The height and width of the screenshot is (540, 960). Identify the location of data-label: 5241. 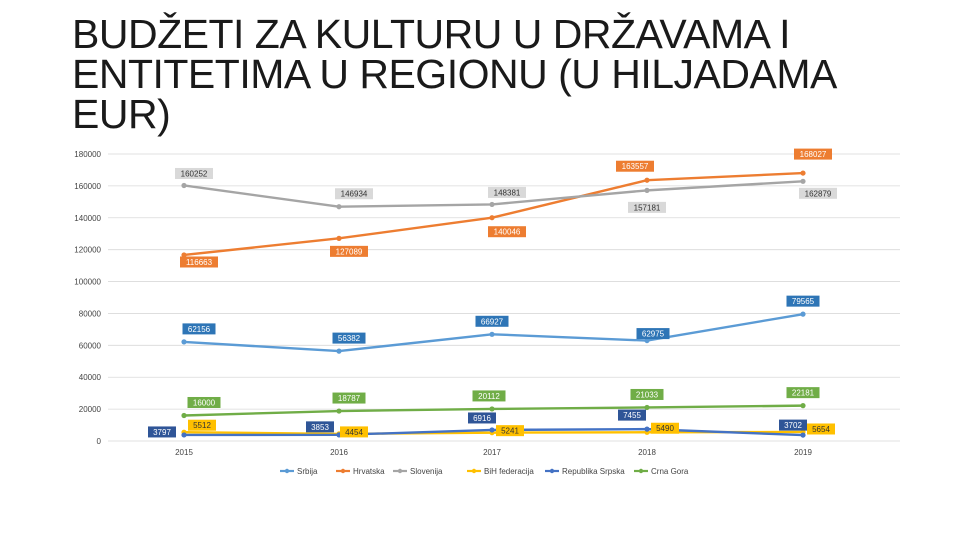
(510, 431).